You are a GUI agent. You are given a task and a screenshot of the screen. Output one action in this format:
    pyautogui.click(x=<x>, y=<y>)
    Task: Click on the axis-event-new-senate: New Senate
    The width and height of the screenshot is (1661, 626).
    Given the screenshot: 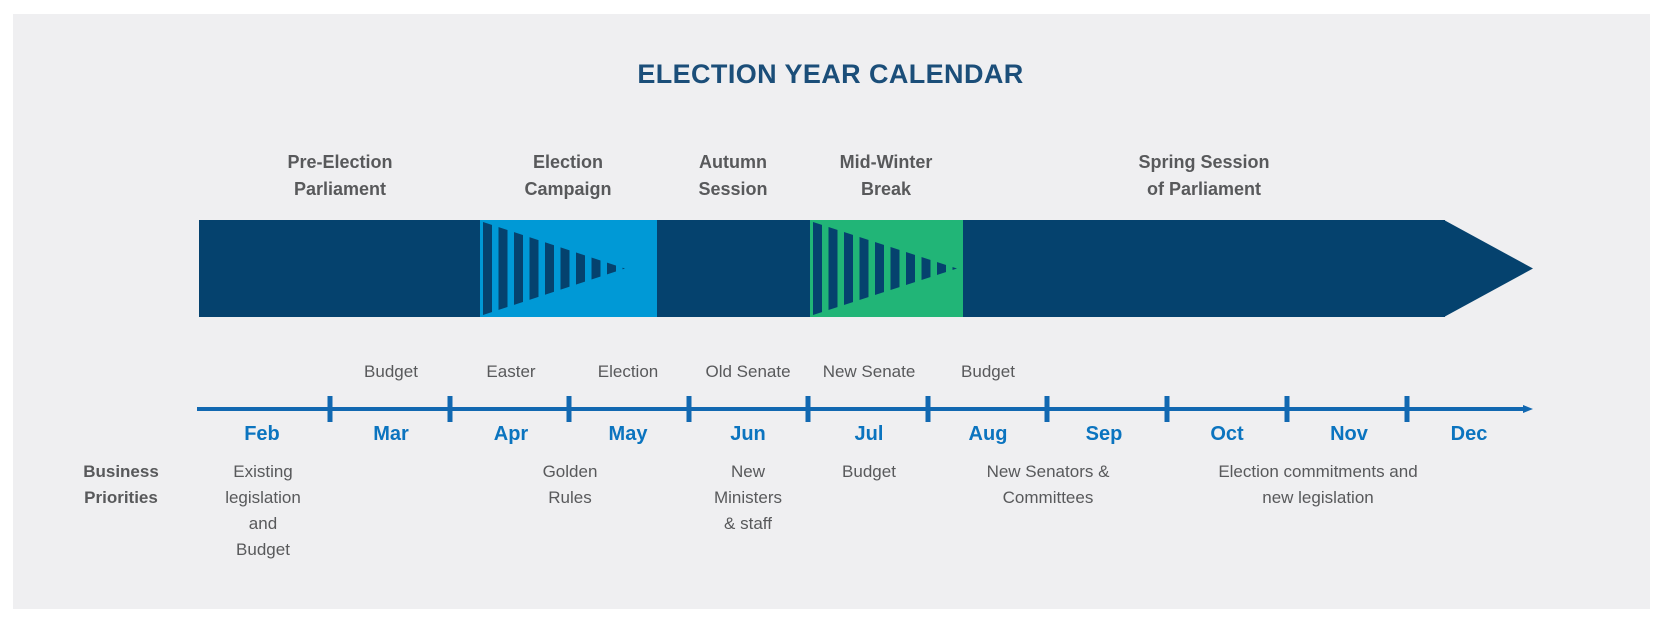 What is the action you would take?
    pyautogui.click(x=869, y=372)
    